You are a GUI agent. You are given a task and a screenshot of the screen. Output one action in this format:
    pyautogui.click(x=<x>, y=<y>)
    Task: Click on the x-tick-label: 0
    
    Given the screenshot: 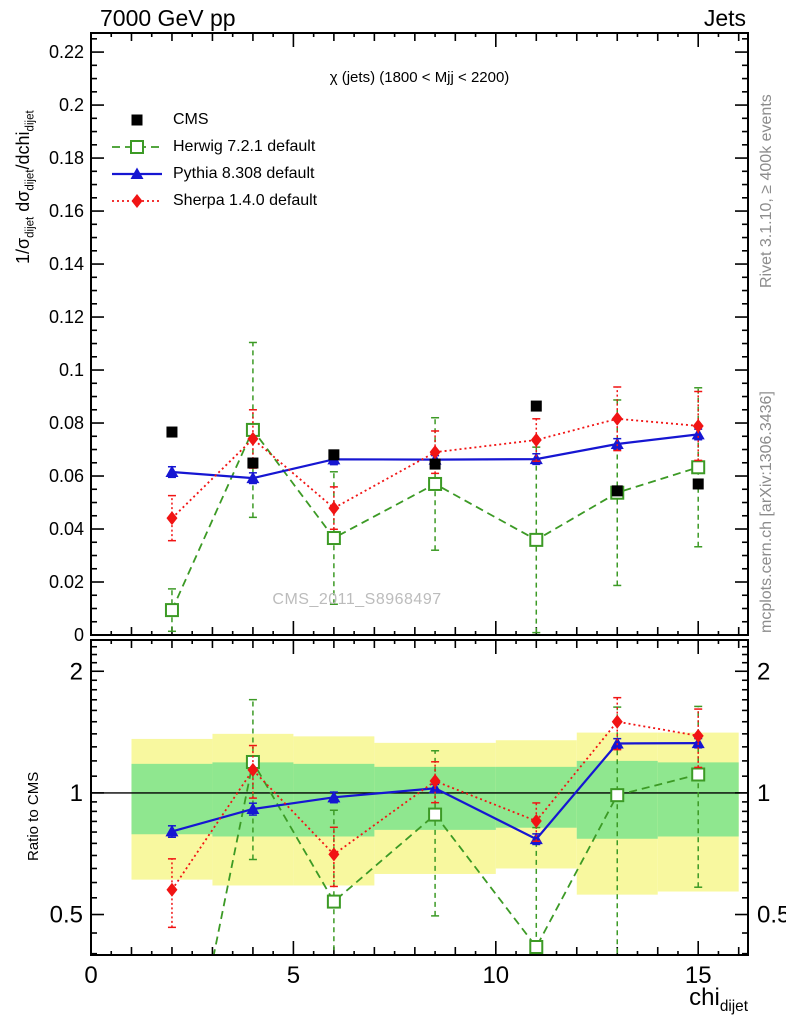 What is the action you would take?
    pyautogui.click(x=90, y=975)
    